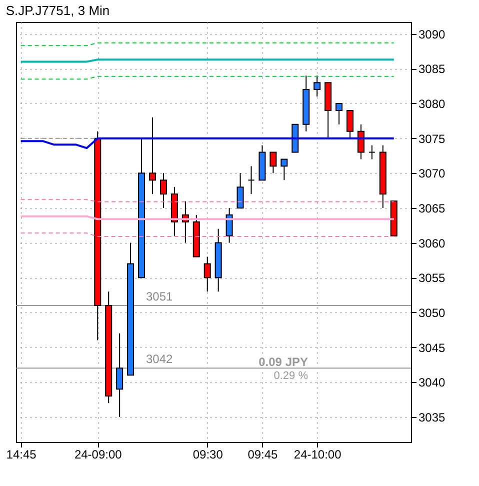 Image resolution: width=479 pixels, height=486 pixels. Describe the element at coordinates (432, 173) in the screenshot. I see `y-tick-label: 3070` at that location.